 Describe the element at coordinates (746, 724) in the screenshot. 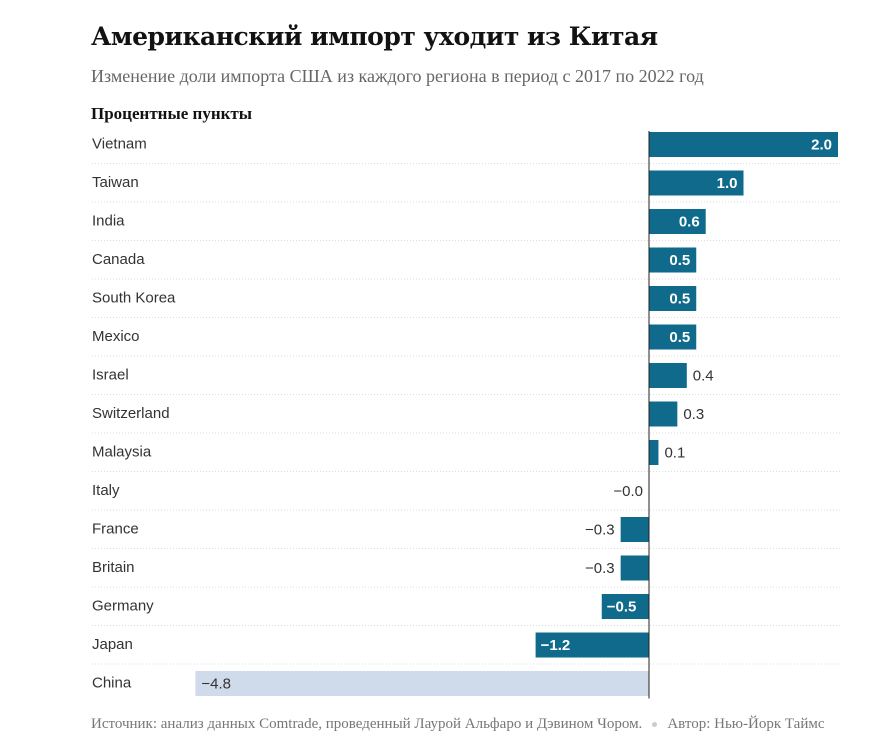

I see `author-text: Автор: Нью-Йорк Таймс` at that location.